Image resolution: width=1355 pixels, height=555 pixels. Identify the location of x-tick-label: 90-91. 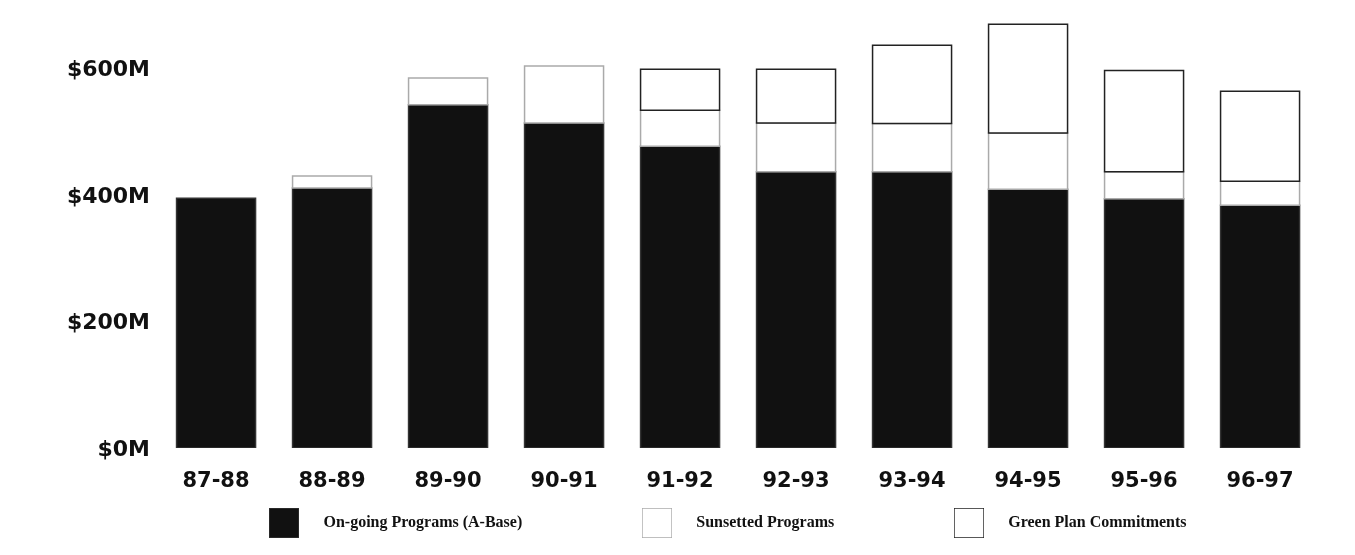
(564, 479).